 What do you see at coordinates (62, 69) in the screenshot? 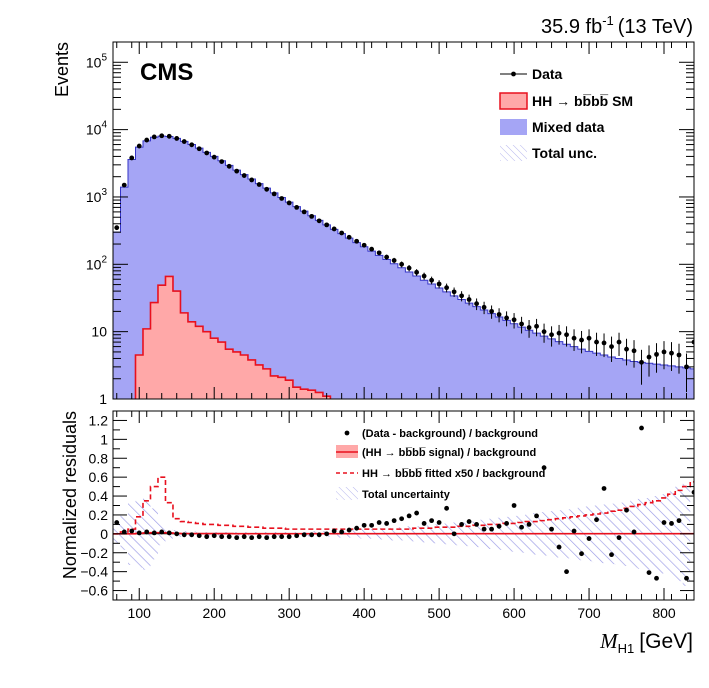
I see `top-ylabel: Events` at bounding box center [62, 69].